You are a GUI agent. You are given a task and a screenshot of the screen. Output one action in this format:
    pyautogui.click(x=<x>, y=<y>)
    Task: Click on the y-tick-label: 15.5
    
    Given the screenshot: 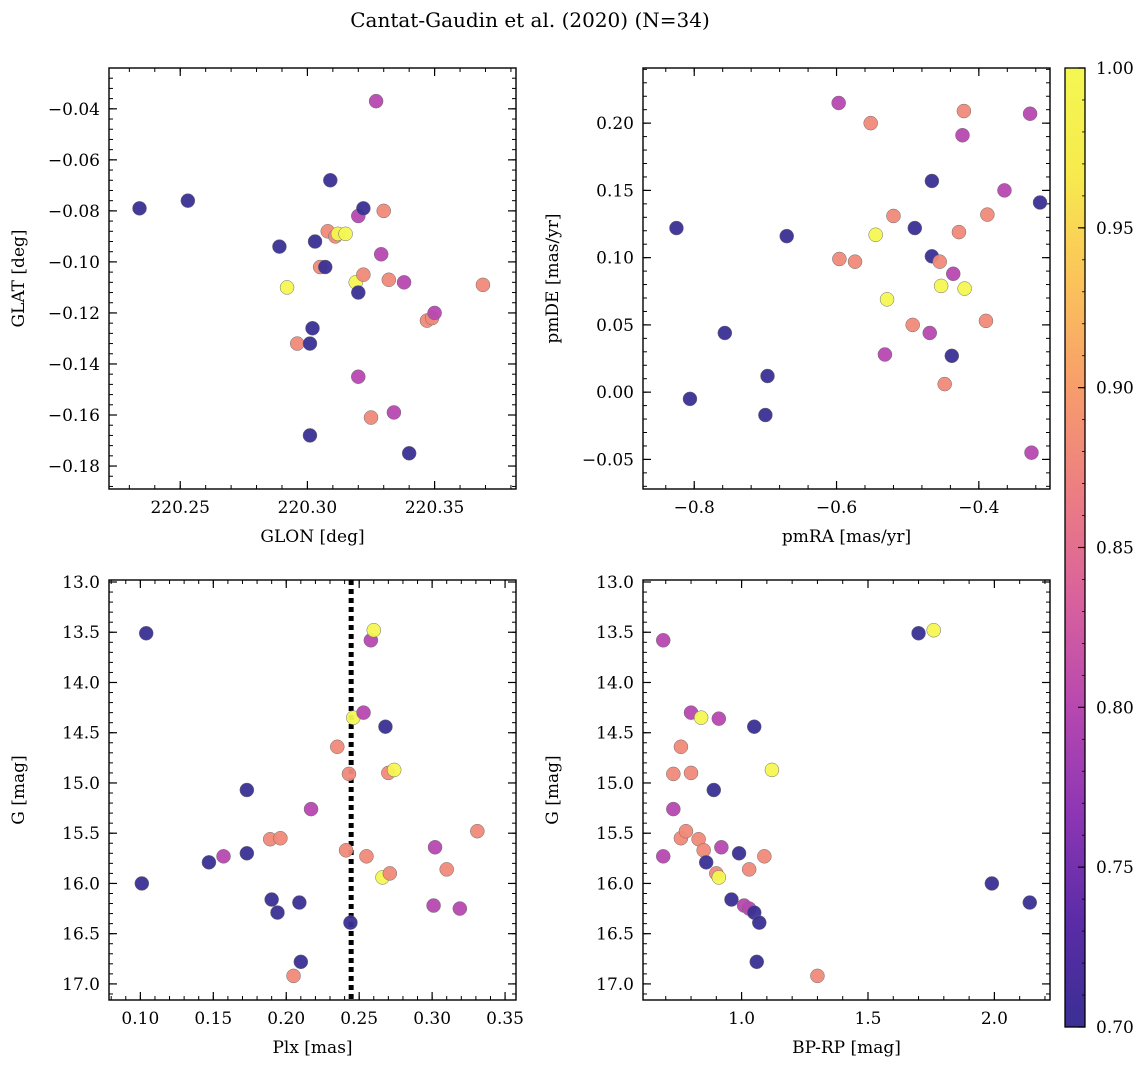 What is the action you would take?
    pyautogui.click(x=81, y=834)
    